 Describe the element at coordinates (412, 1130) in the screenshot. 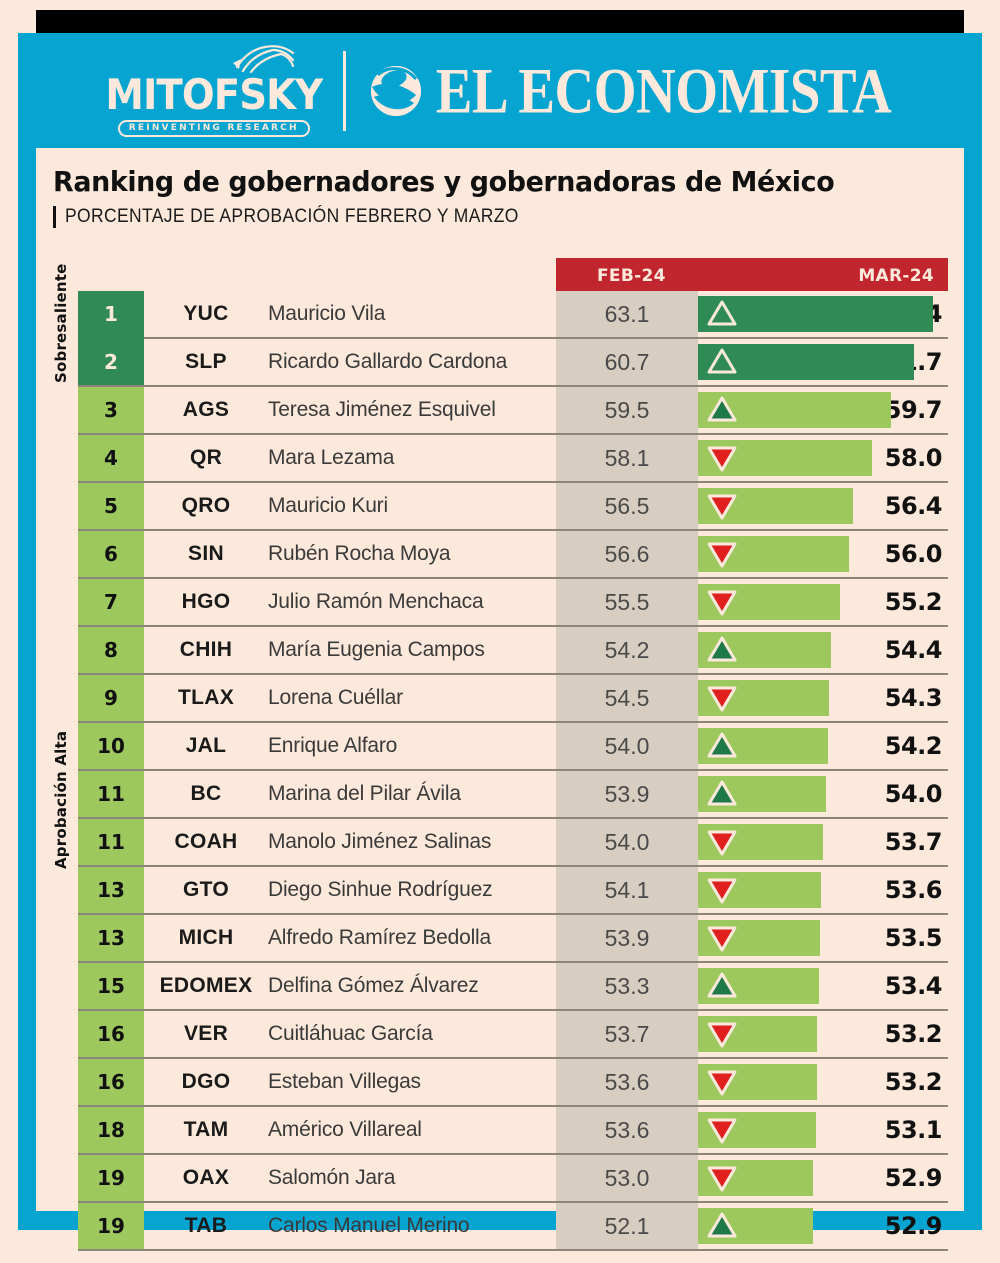

I see `governor-cell: Américo Villareal` at that location.